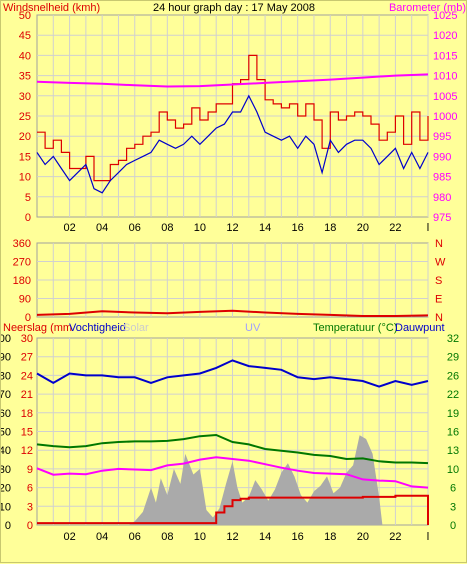 Image resolution: width=467 pixels, height=564 pixels. What do you see at coordinates (6, 395) in the screenshot?
I see `humidity-y-tick-70: 70` at bounding box center [6, 395].